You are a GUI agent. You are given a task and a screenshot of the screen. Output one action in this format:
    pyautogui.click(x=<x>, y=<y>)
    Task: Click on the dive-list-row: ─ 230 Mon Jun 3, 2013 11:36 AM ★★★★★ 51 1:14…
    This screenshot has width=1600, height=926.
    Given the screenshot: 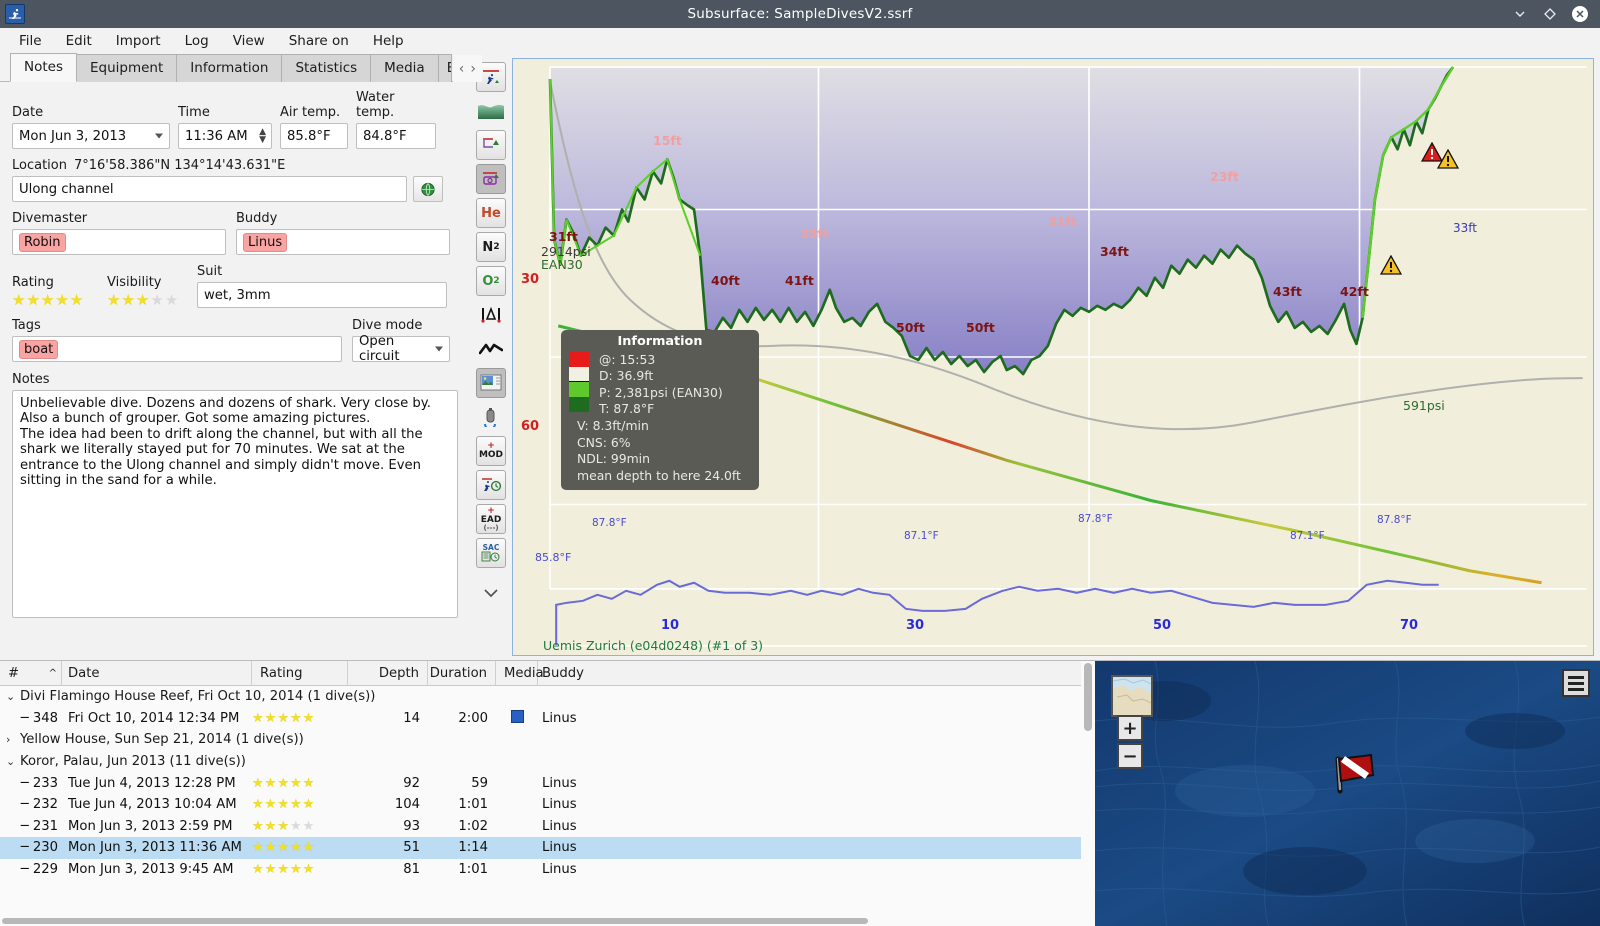 What is the action you would take?
    pyautogui.click(x=547, y=848)
    